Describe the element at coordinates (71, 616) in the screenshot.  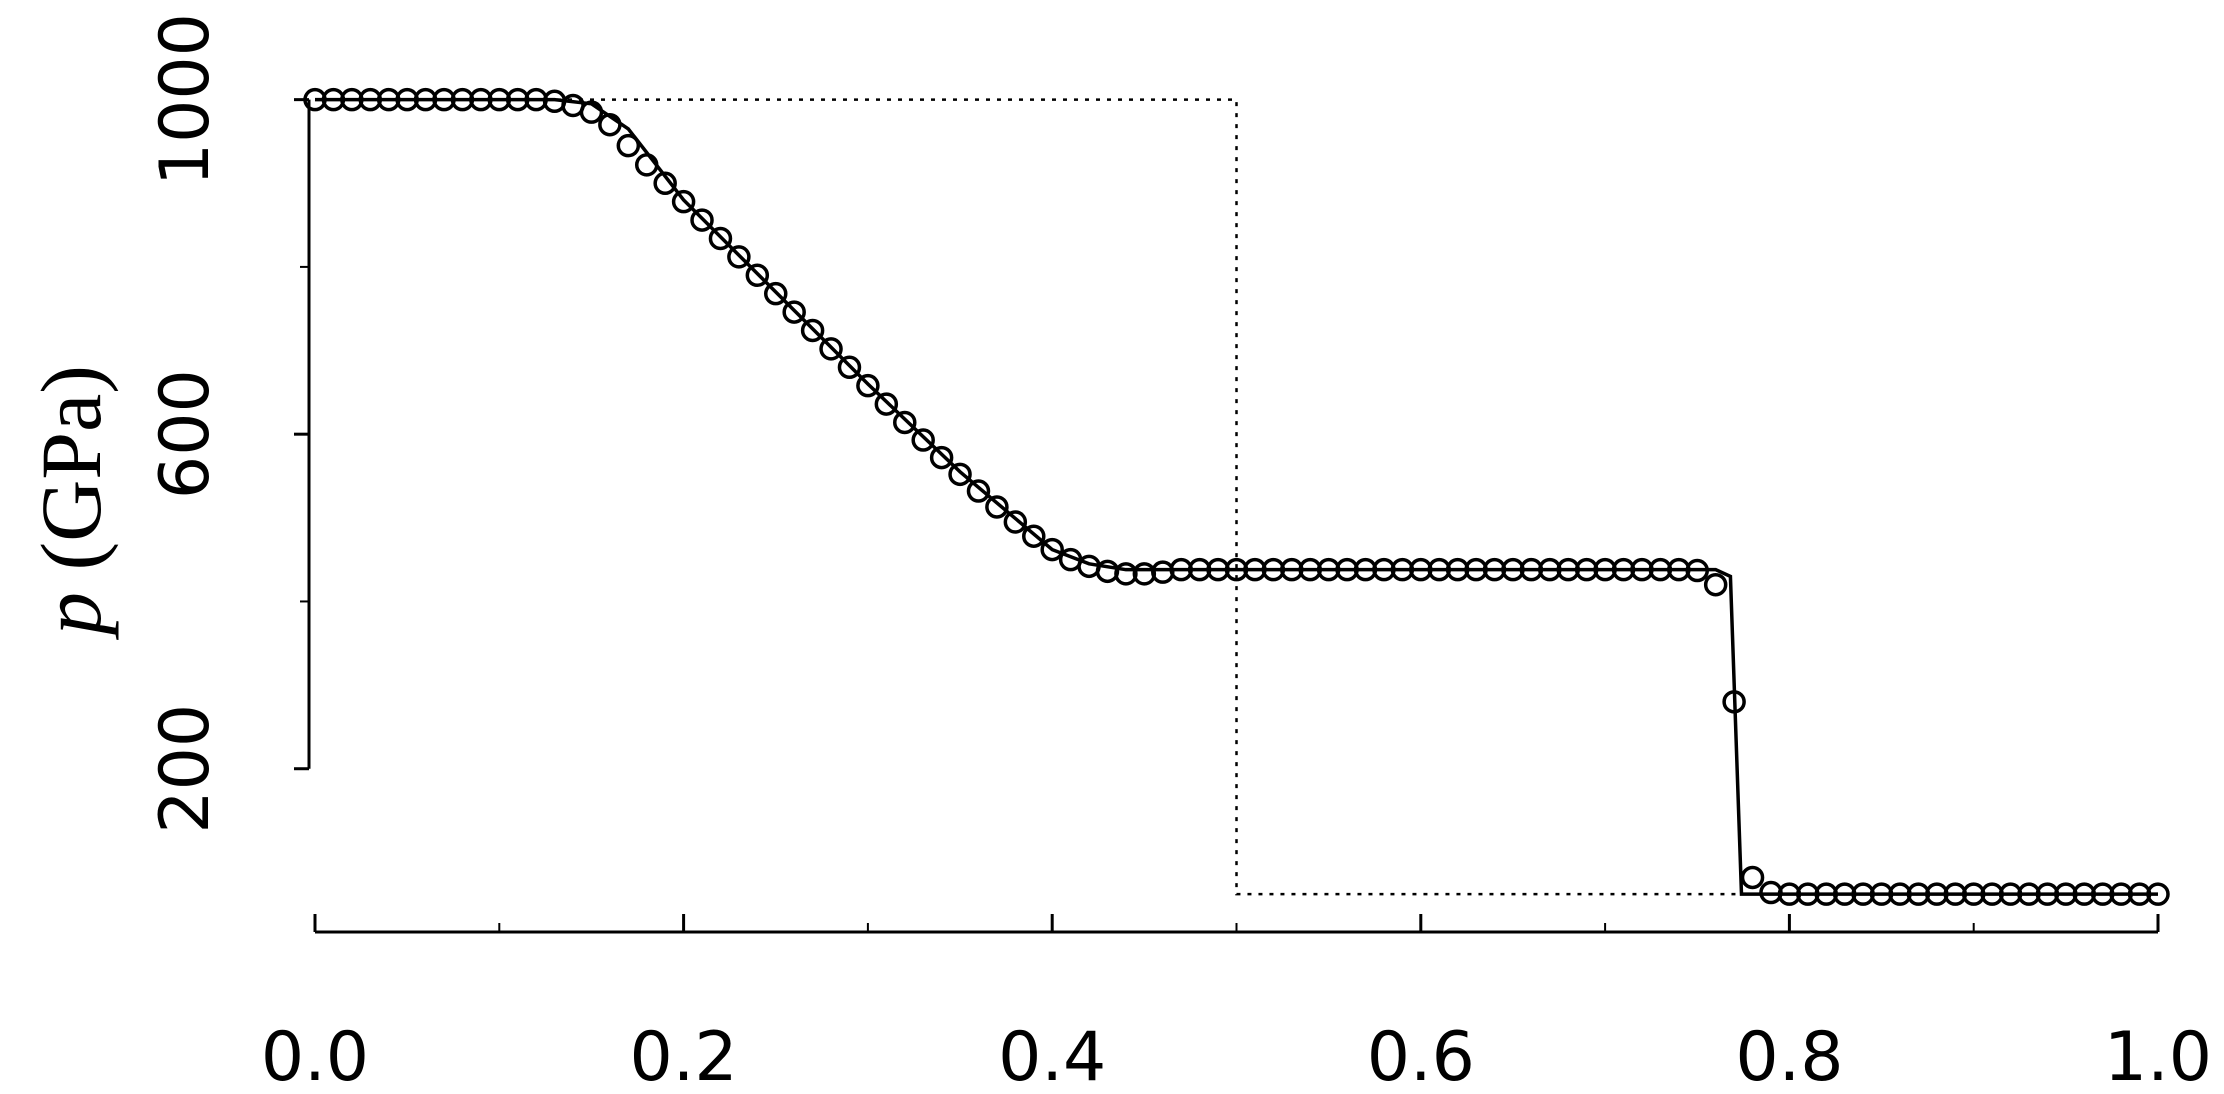
I see `y-label-symbol: p` at that location.